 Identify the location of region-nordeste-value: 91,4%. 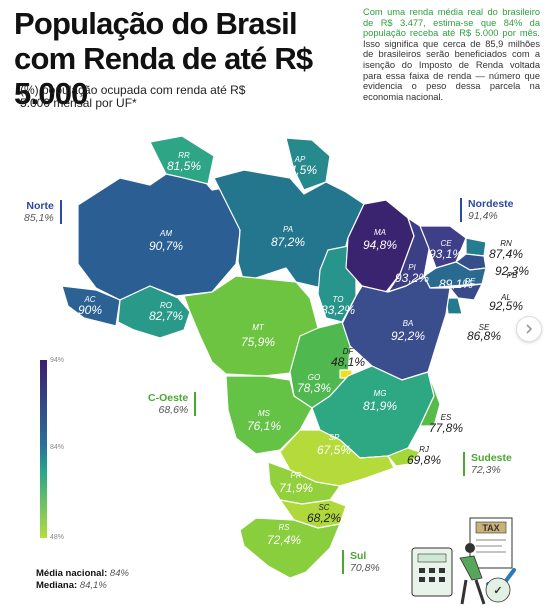
(483, 216).